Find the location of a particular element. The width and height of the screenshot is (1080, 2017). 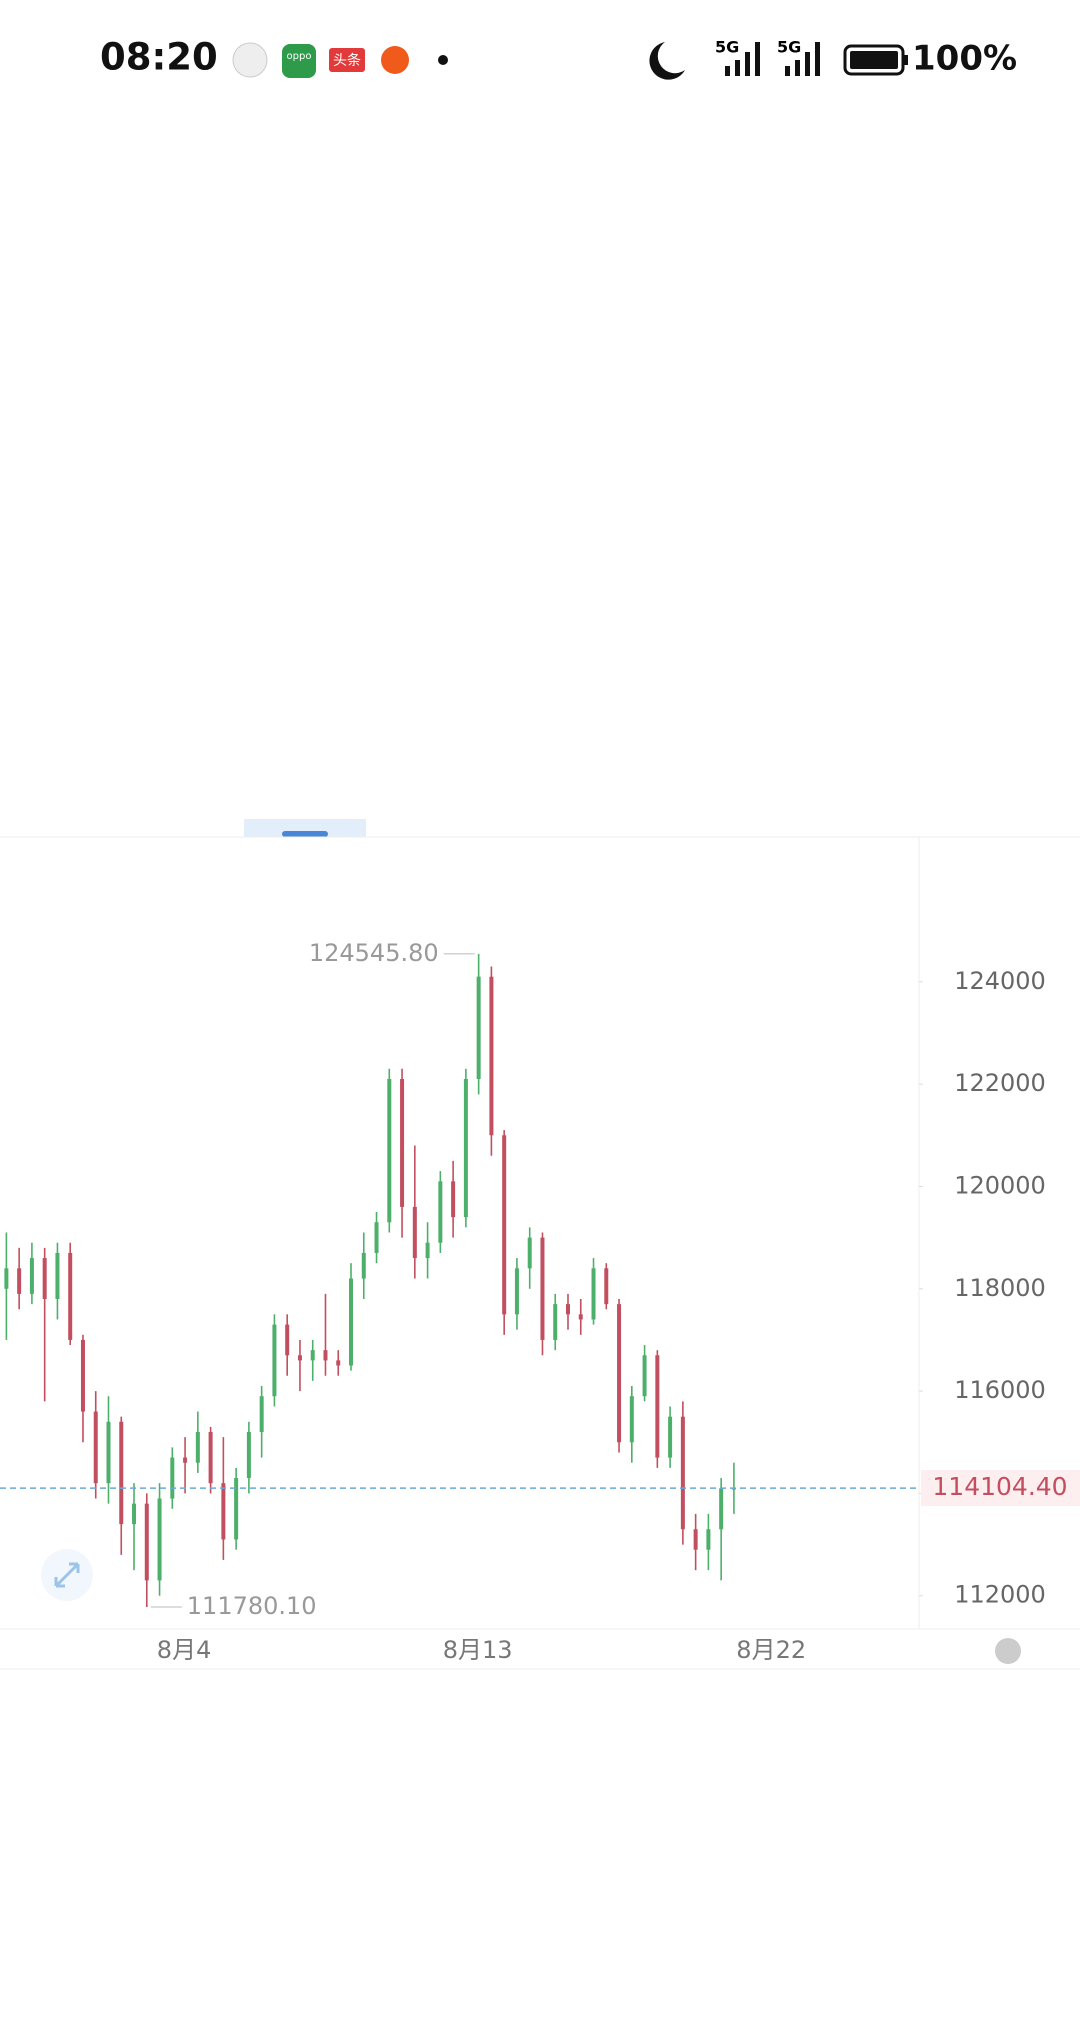

chart-tab is located at coordinates (305, 828).